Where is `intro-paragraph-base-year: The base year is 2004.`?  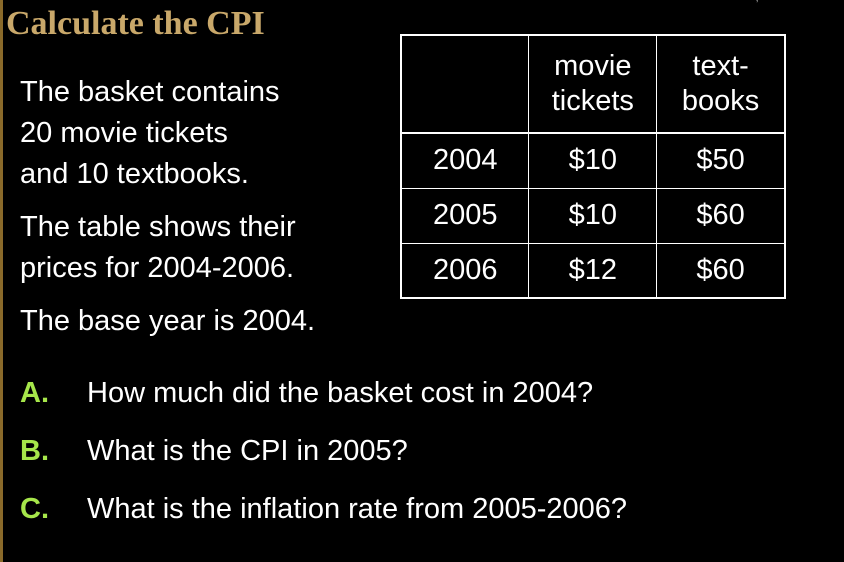
intro-paragraph-base-year: The base year is 2004. is located at coordinates (205, 321).